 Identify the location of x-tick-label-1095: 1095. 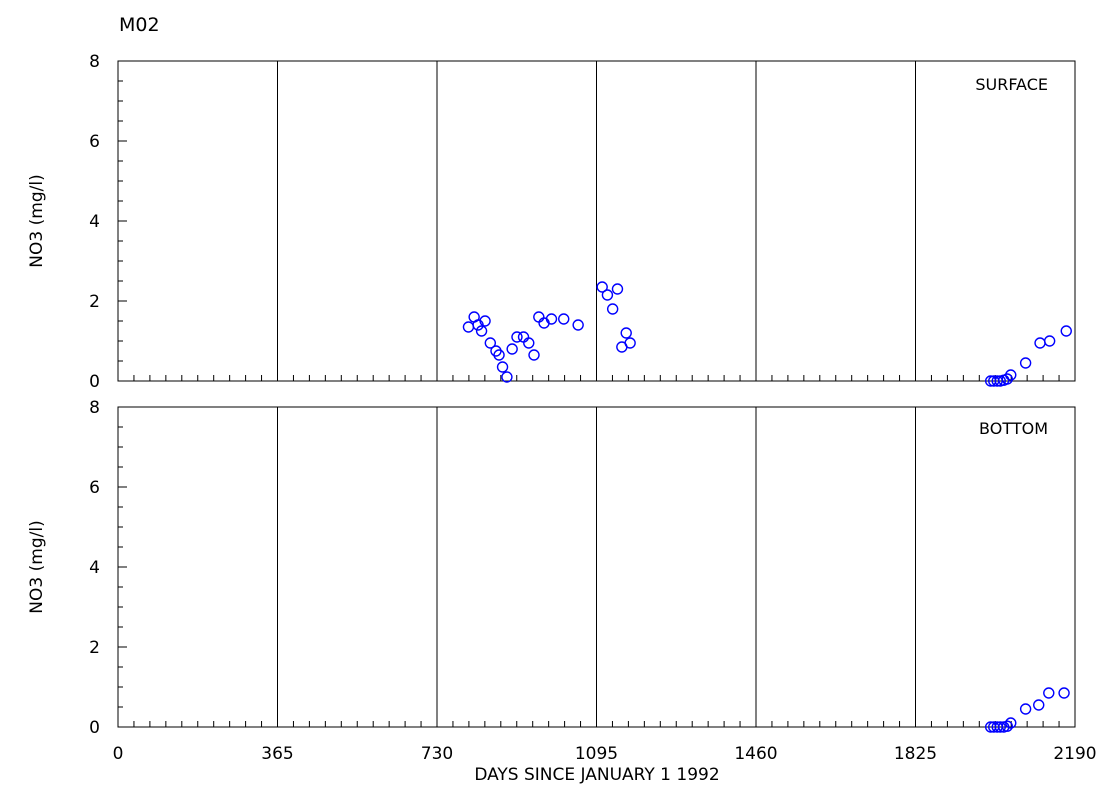
(596, 754).